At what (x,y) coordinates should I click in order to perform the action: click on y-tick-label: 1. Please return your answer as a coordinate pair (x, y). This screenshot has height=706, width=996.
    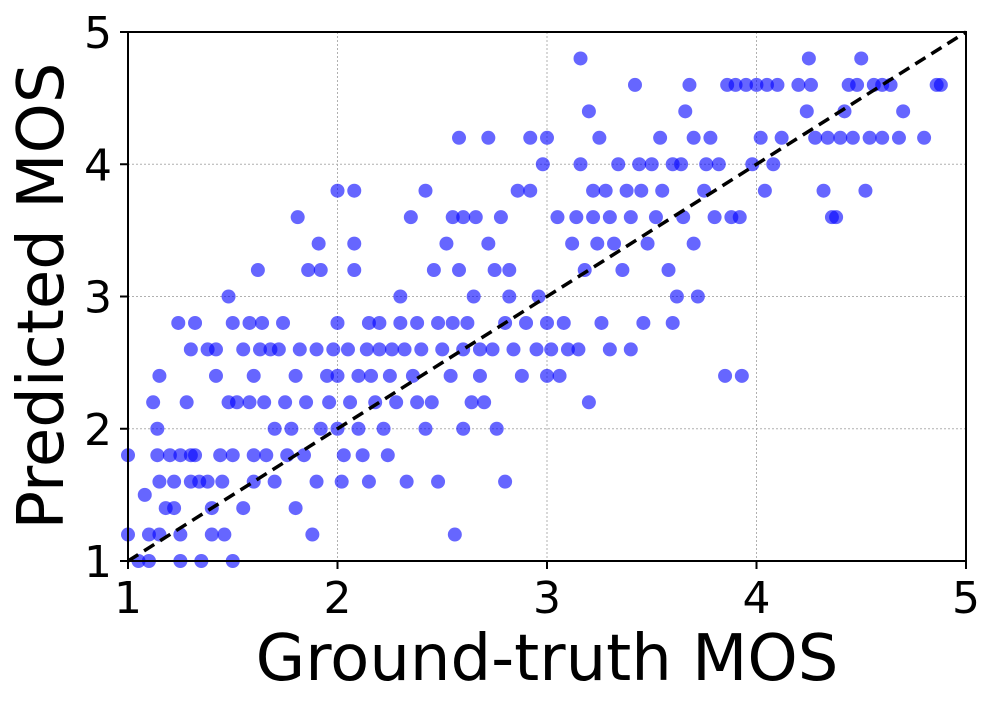
    Looking at the image, I should click on (98, 562).